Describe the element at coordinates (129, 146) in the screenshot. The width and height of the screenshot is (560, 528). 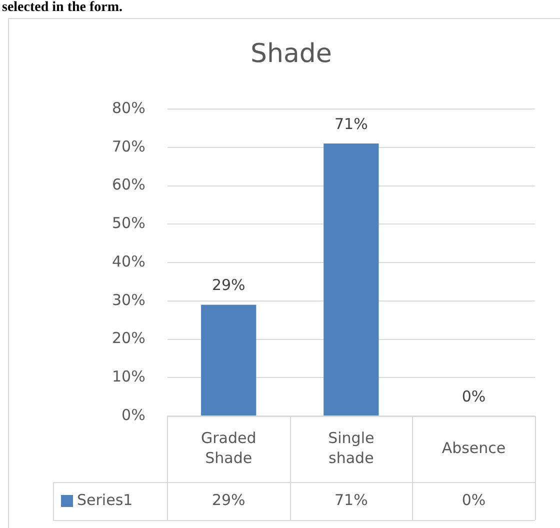
I see `y-tick-label: 70%` at that location.